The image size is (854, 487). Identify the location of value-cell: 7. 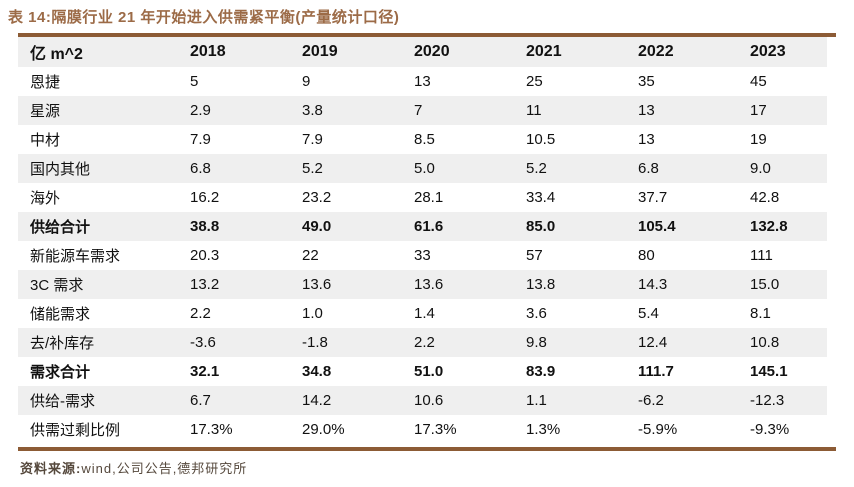
(418, 110).